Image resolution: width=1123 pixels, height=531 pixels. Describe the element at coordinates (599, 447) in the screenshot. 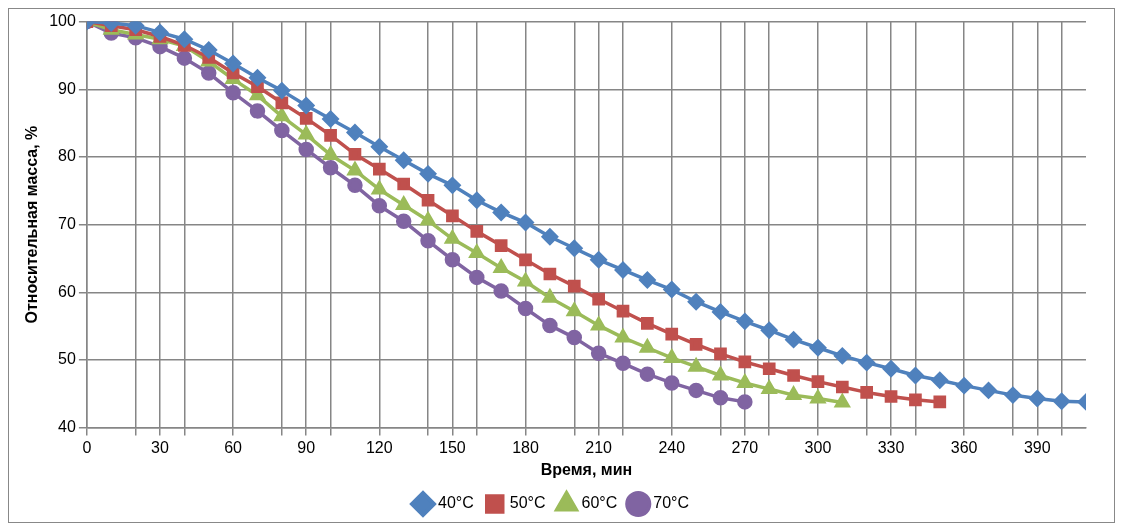

I see `x-tick-label: 210` at that location.